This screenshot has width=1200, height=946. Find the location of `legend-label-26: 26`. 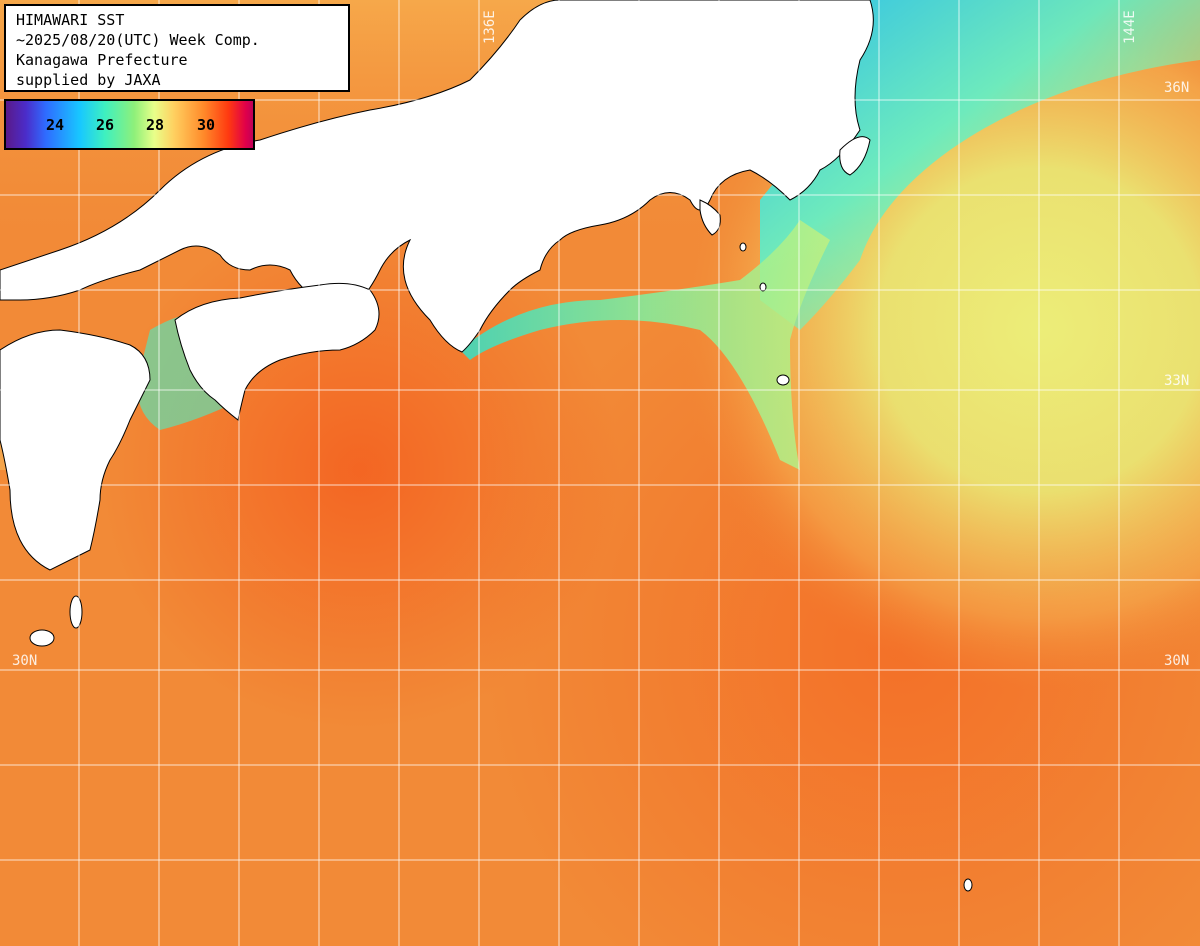

legend-label-26: 26 is located at coordinates (105, 125).